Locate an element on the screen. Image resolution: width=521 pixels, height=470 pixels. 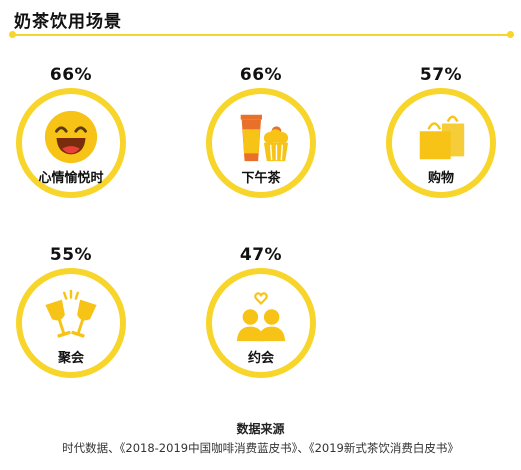
value-label: 57% is located at coordinates (441, 75).